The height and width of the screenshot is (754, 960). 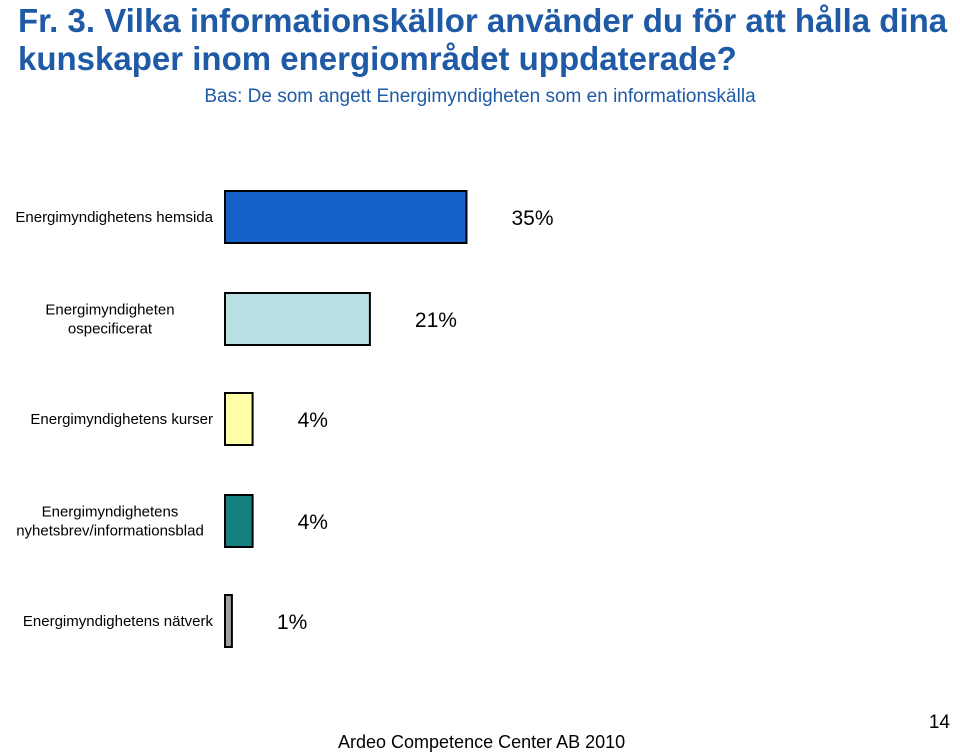 What do you see at coordinates (114, 217) in the screenshot?
I see `category-label-0: Energimyndighetens hemsida` at bounding box center [114, 217].